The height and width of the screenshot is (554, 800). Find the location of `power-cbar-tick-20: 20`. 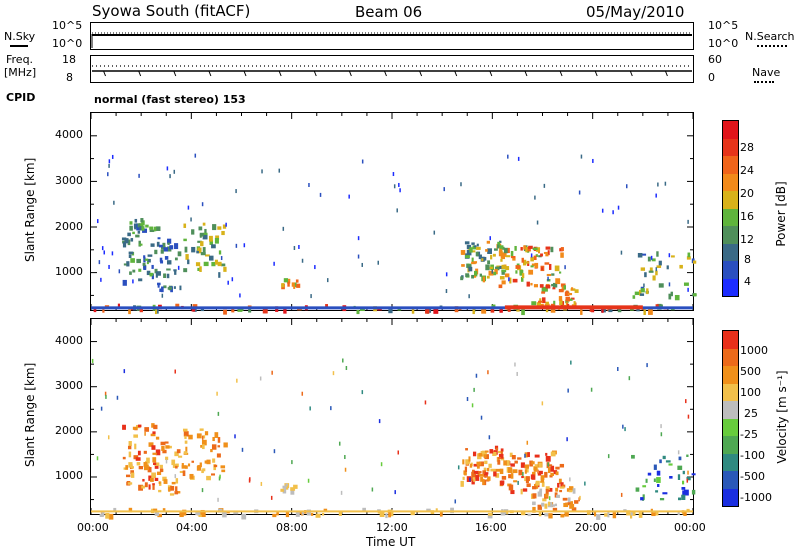

power-cbar-tick-20: 20 is located at coordinates (747, 193).